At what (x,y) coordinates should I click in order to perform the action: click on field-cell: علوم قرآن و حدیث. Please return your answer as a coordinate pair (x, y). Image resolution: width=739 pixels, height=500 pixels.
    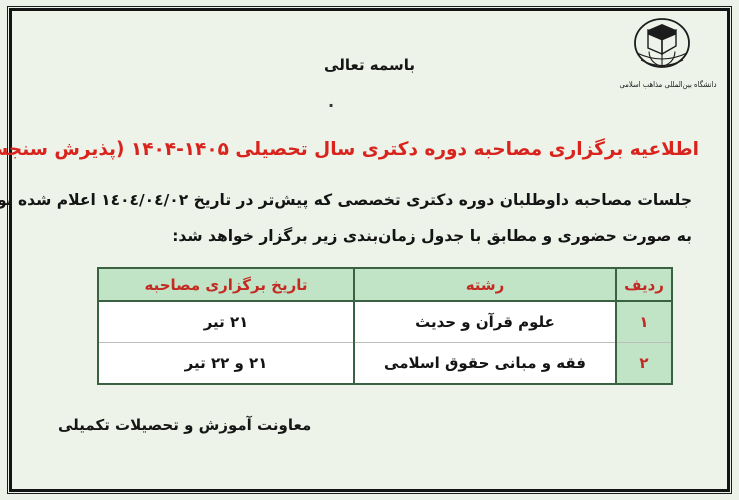
    Looking at the image, I should click on (485, 321).